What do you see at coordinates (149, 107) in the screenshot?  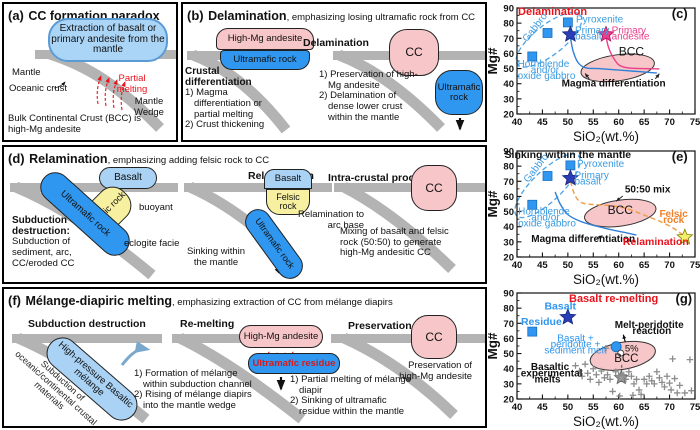 I see `mantle-wedge-label: Mantle Wedge` at bounding box center [149, 107].